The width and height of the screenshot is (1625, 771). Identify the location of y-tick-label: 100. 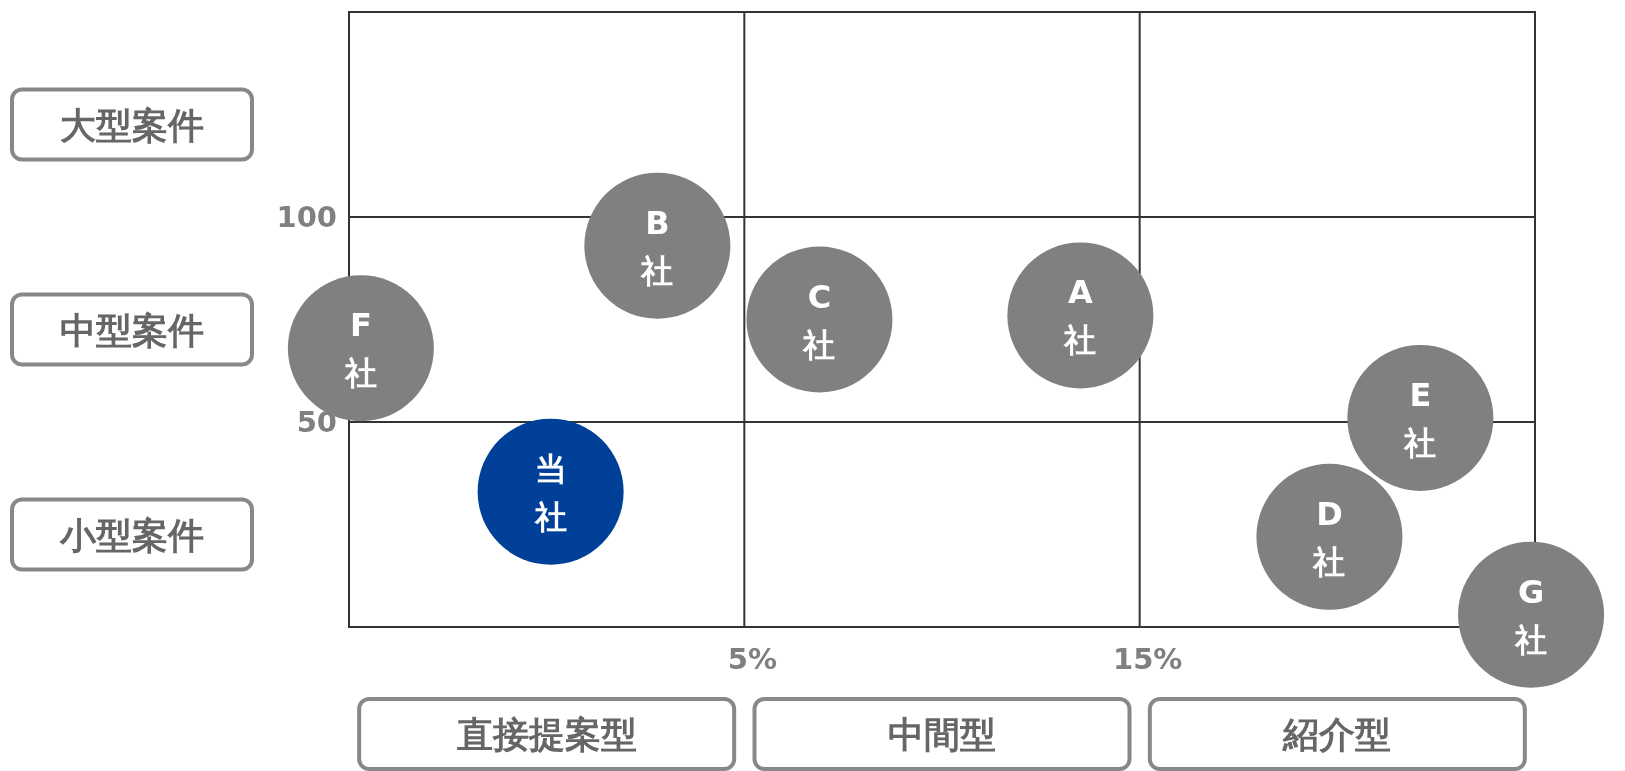
(306, 217).